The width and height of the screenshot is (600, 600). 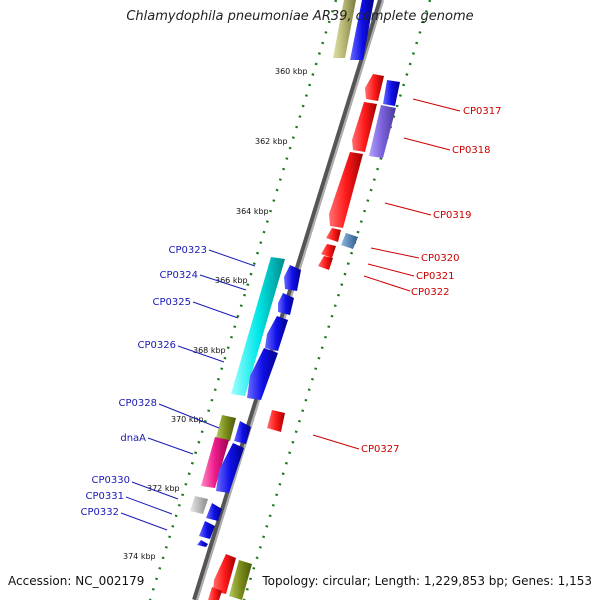 What do you see at coordinates (471, 150) in the screenshot?
I see `gene-label-cp0318: CP0318` at bounding box center [471, 150].